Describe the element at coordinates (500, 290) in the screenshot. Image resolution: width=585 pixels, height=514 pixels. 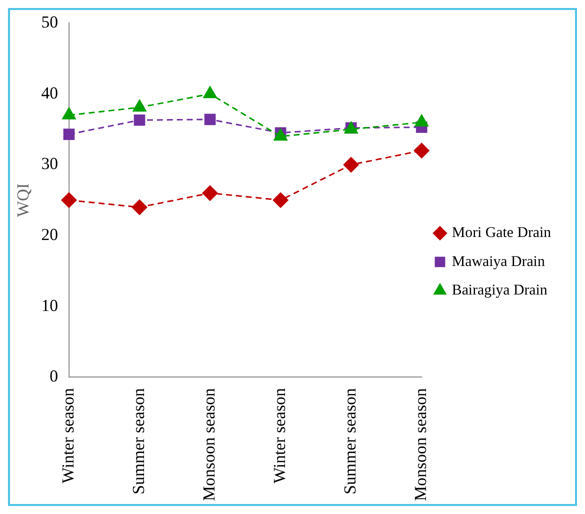
I see `legend-label: Bairagiya Drain` at that location.